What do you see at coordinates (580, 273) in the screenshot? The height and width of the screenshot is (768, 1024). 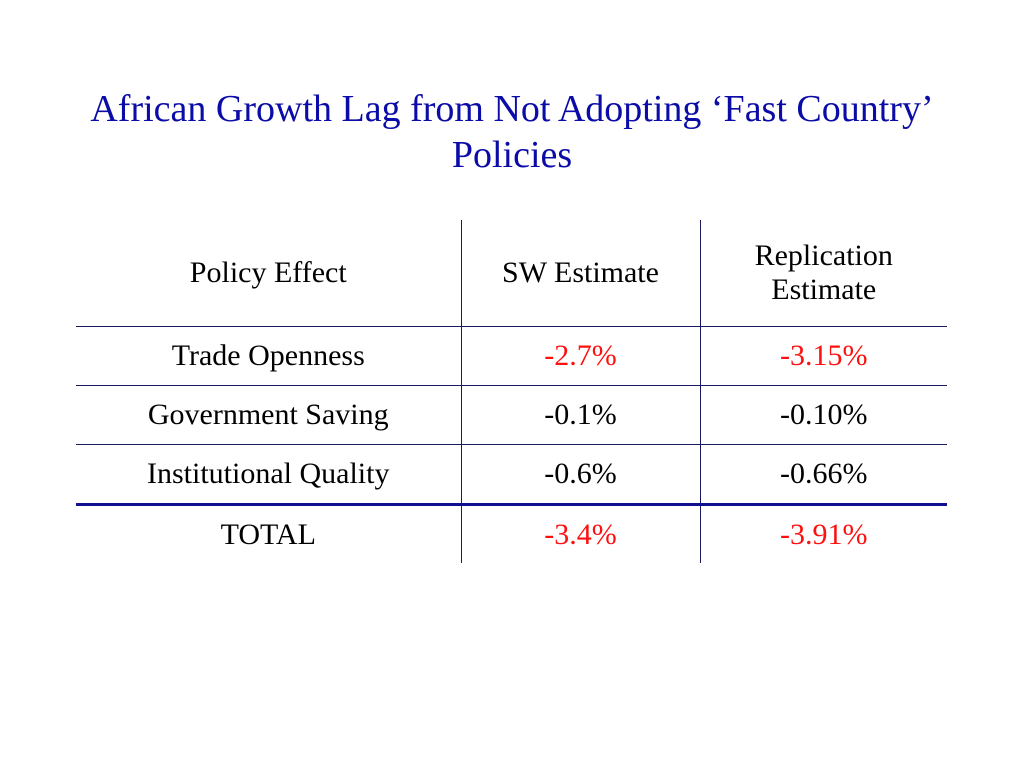 I see `header-sw-estimate: SW Estimate` at bounding box center [580, 273].